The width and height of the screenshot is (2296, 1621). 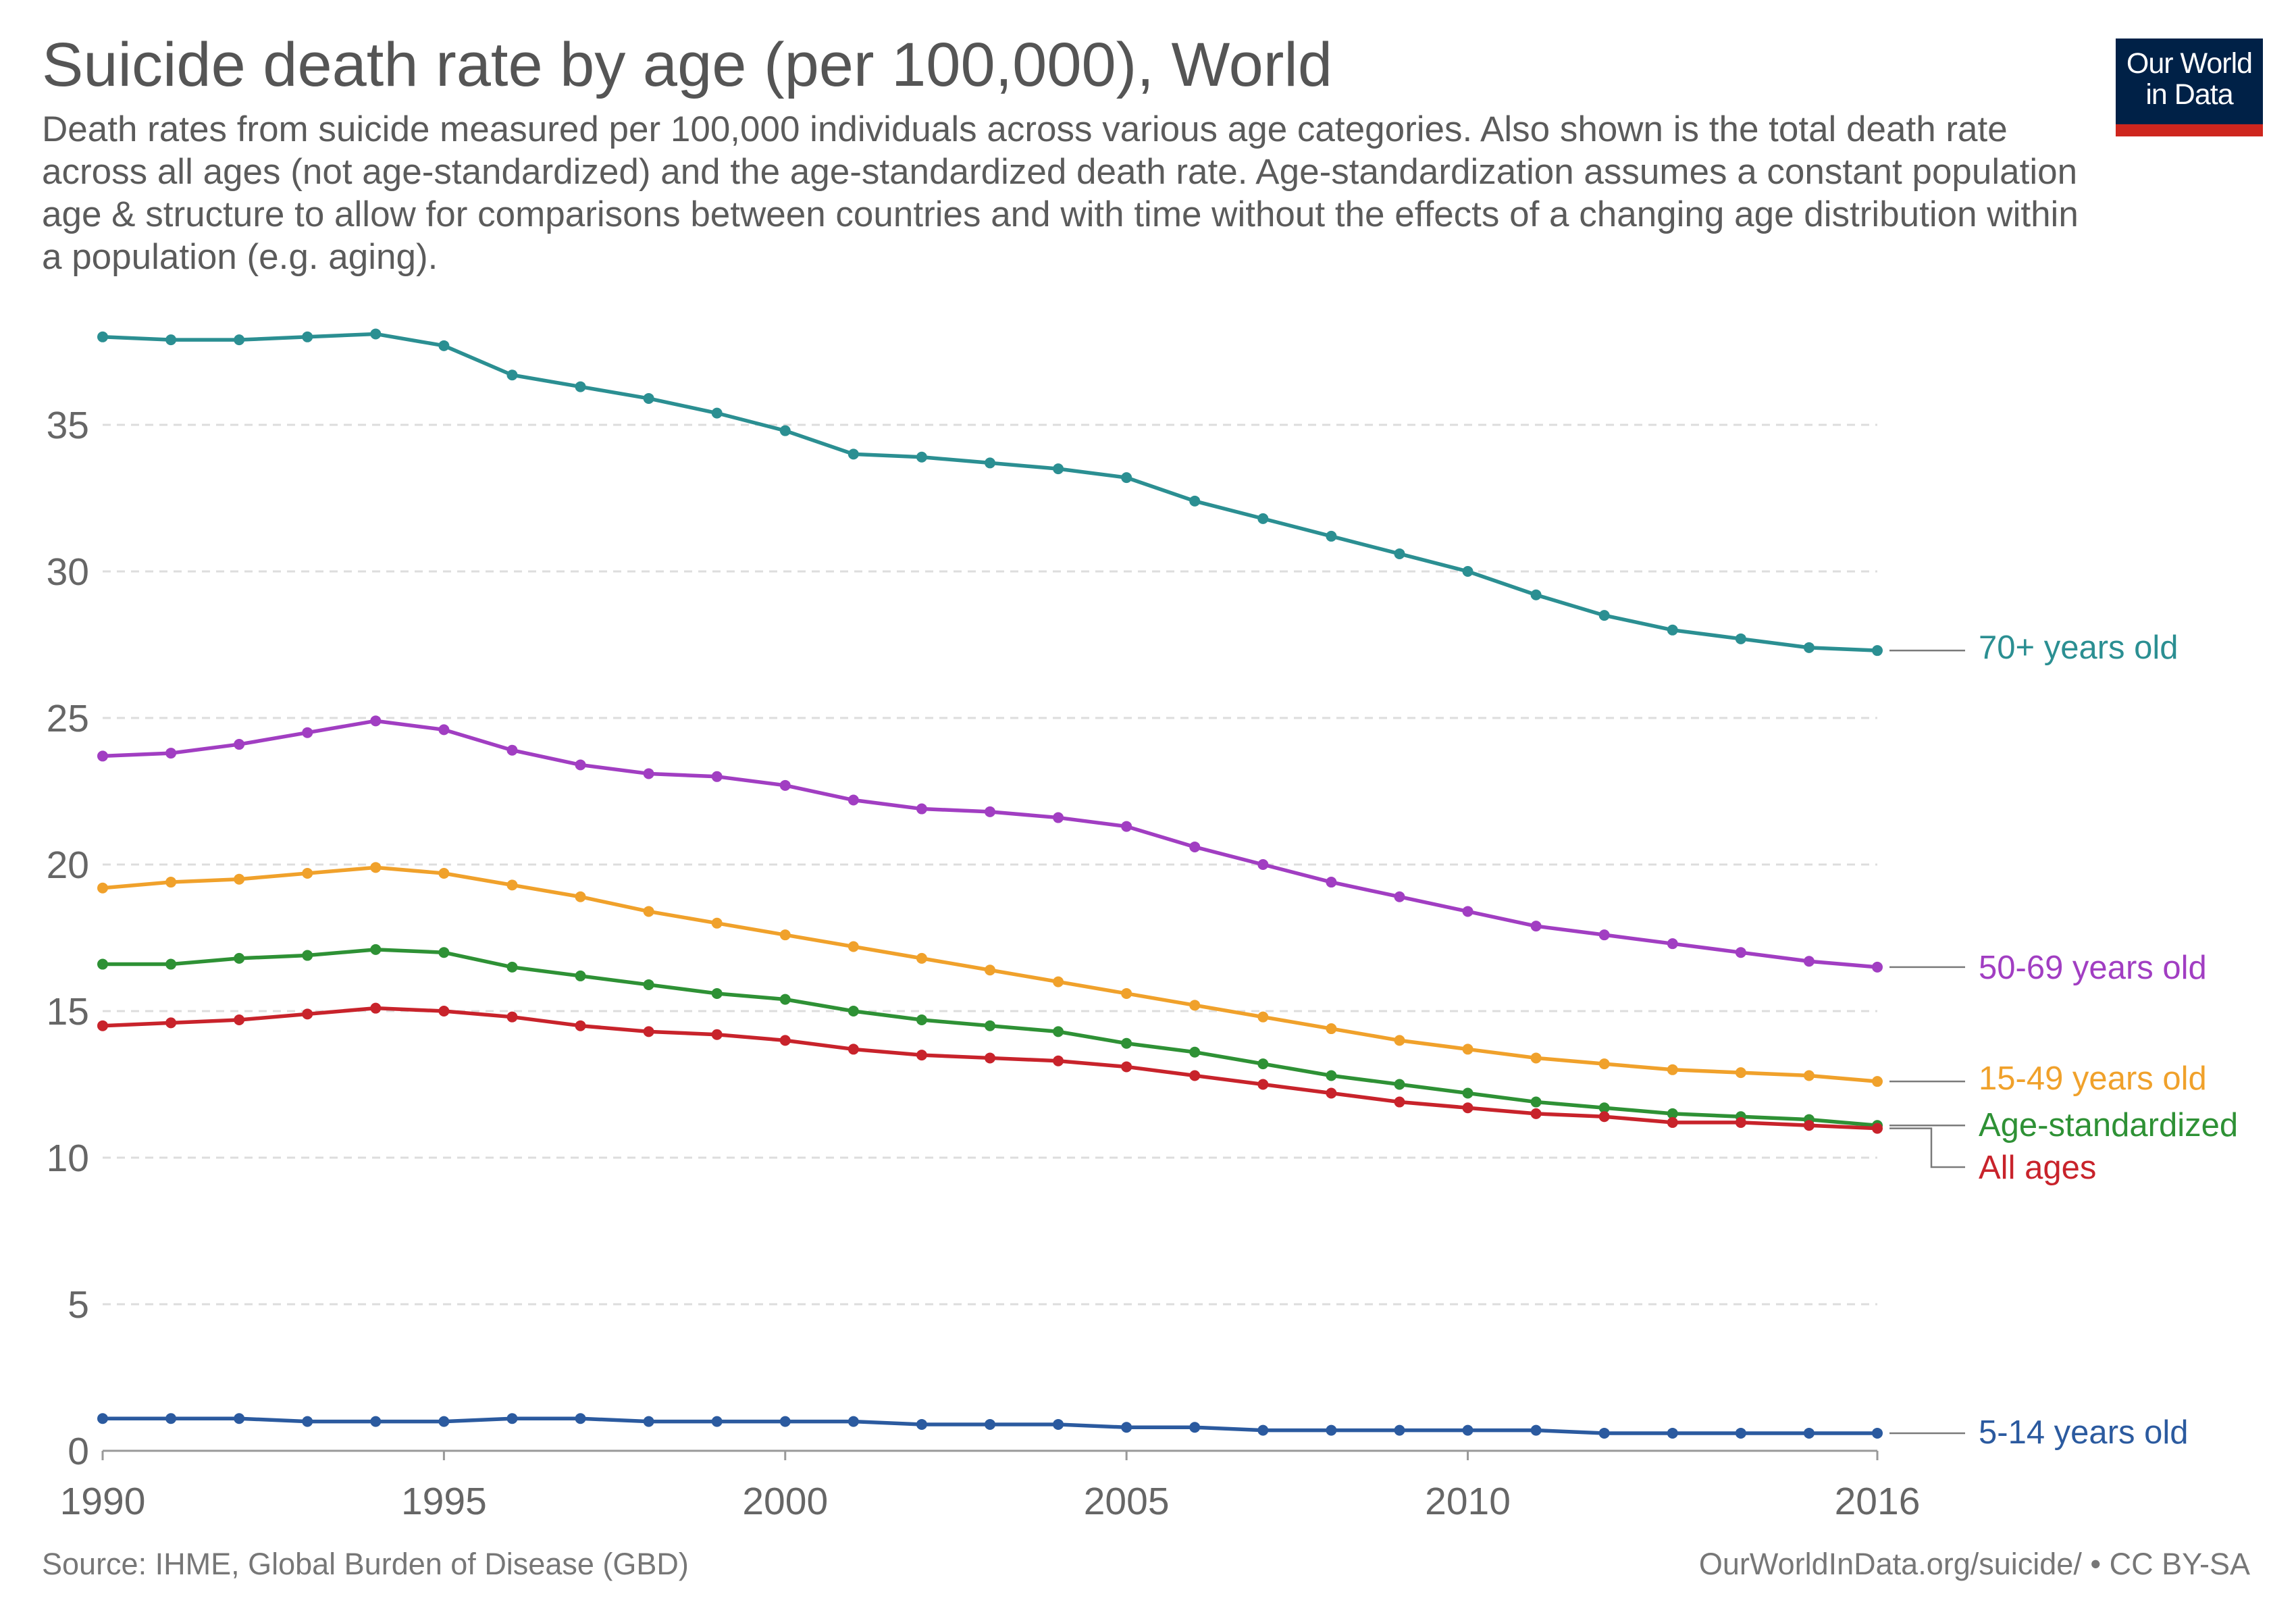 What do you see at coordinates (2037, 1168) in the screenshot?
I see `series-label-all-ages: All ages` at bounding box center [2037, 1168].